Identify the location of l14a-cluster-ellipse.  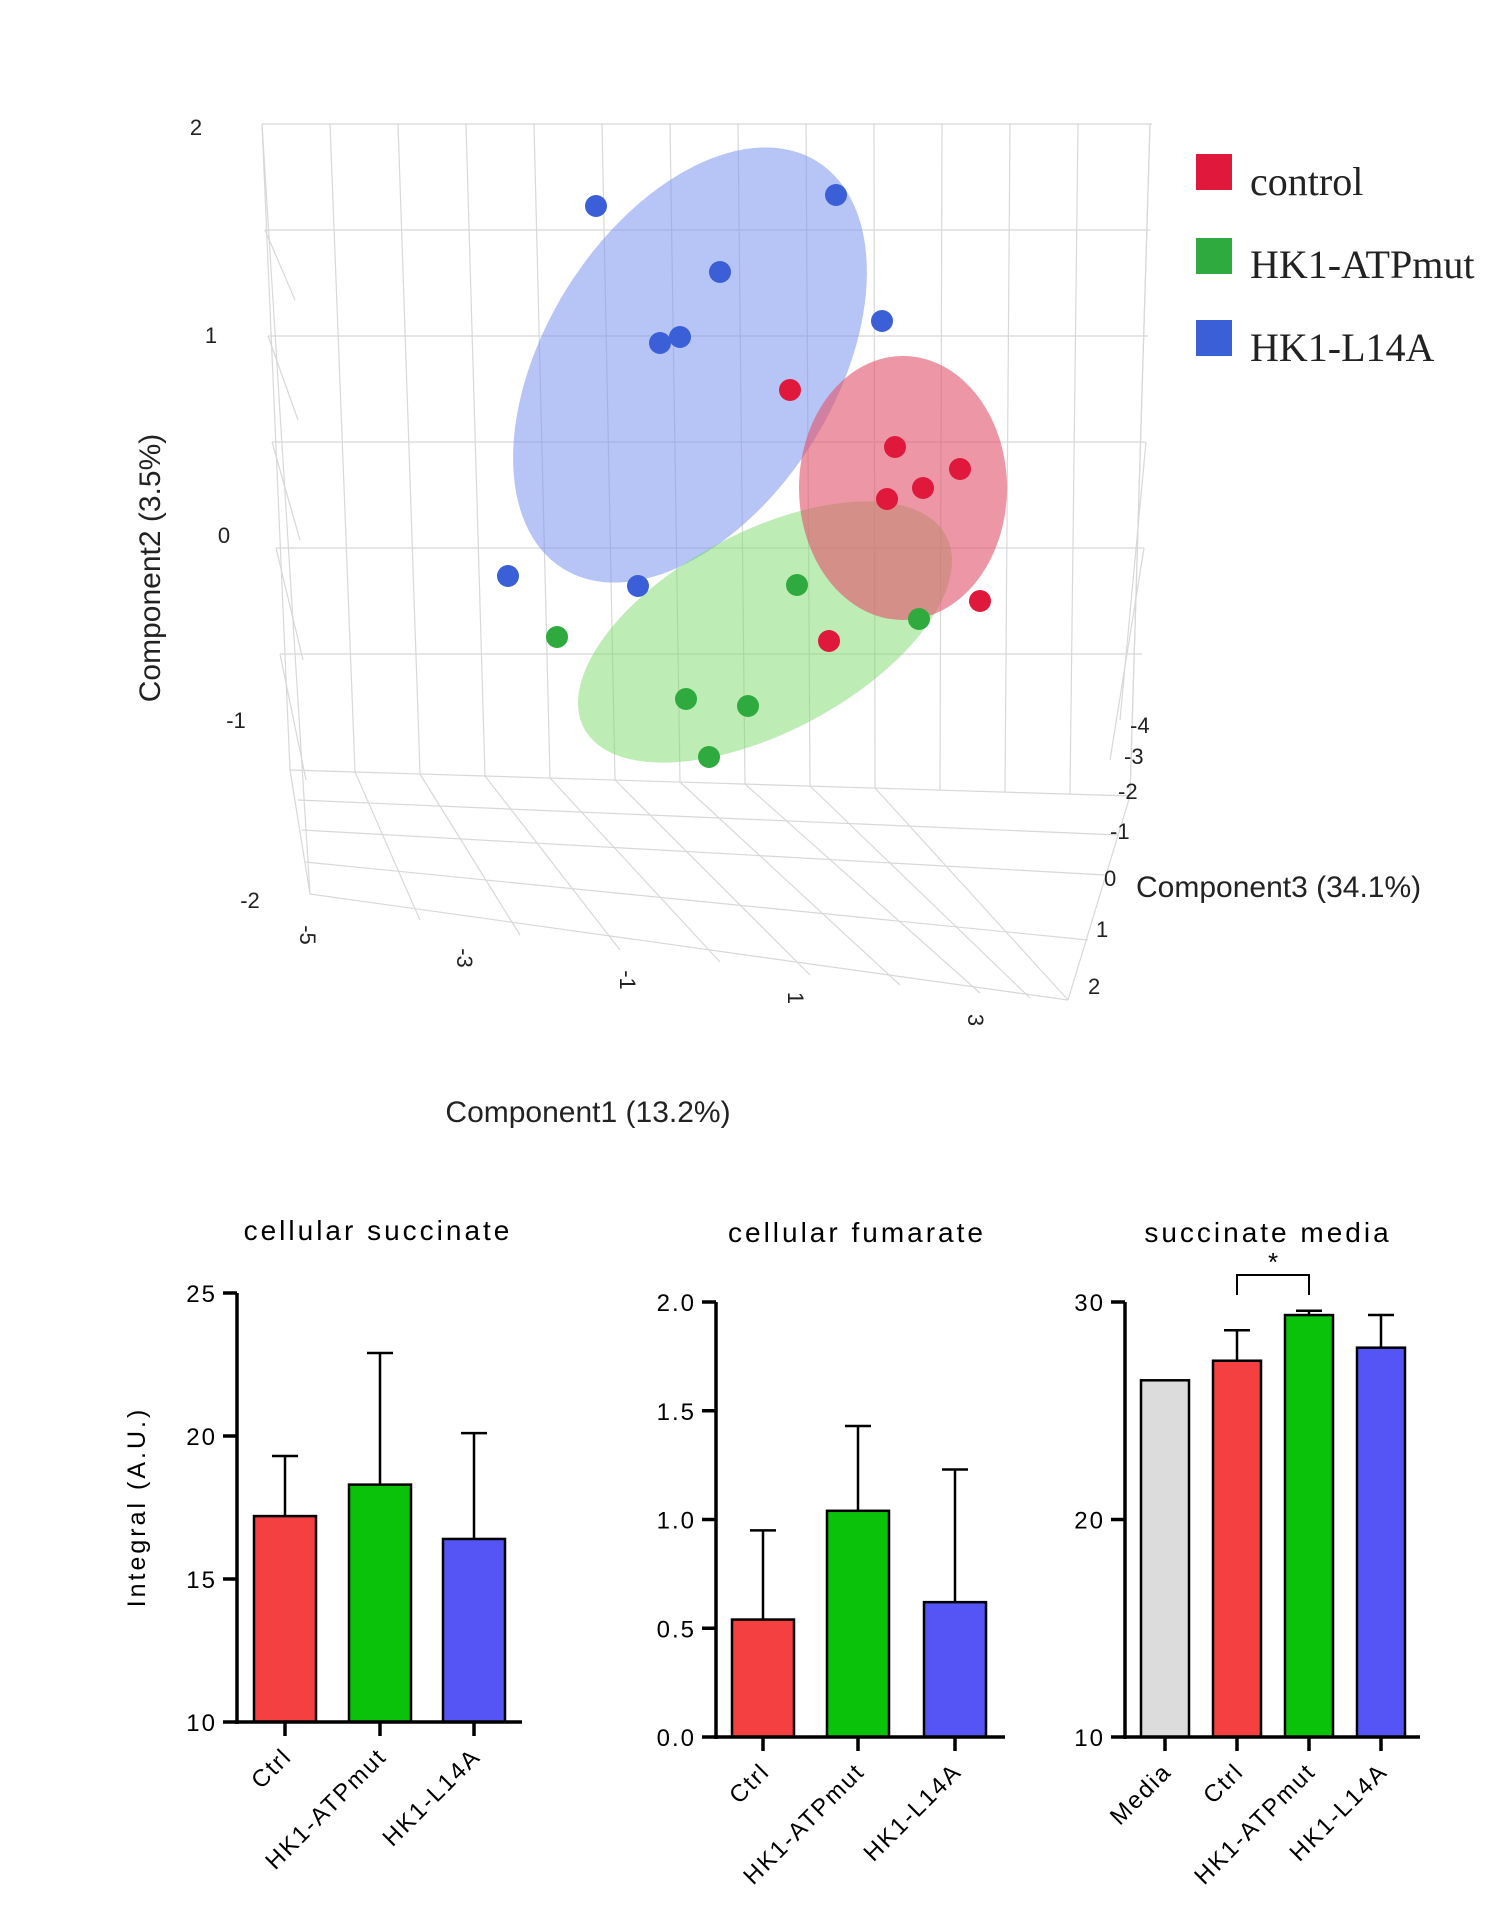
(690, 365).